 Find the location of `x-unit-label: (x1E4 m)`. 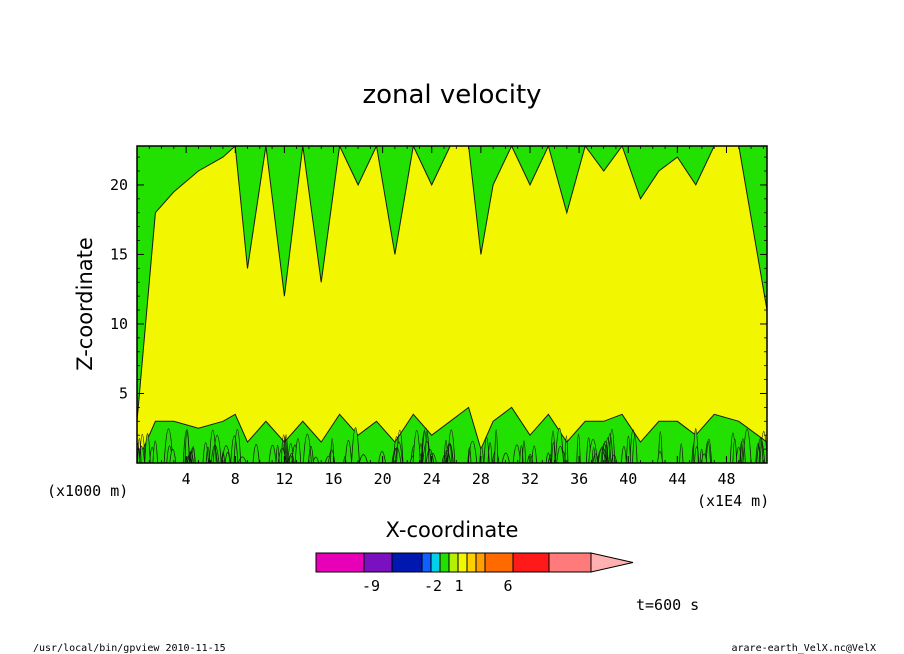

x-unit-label: (x1E4 m) is located at coordinates (733, 501).